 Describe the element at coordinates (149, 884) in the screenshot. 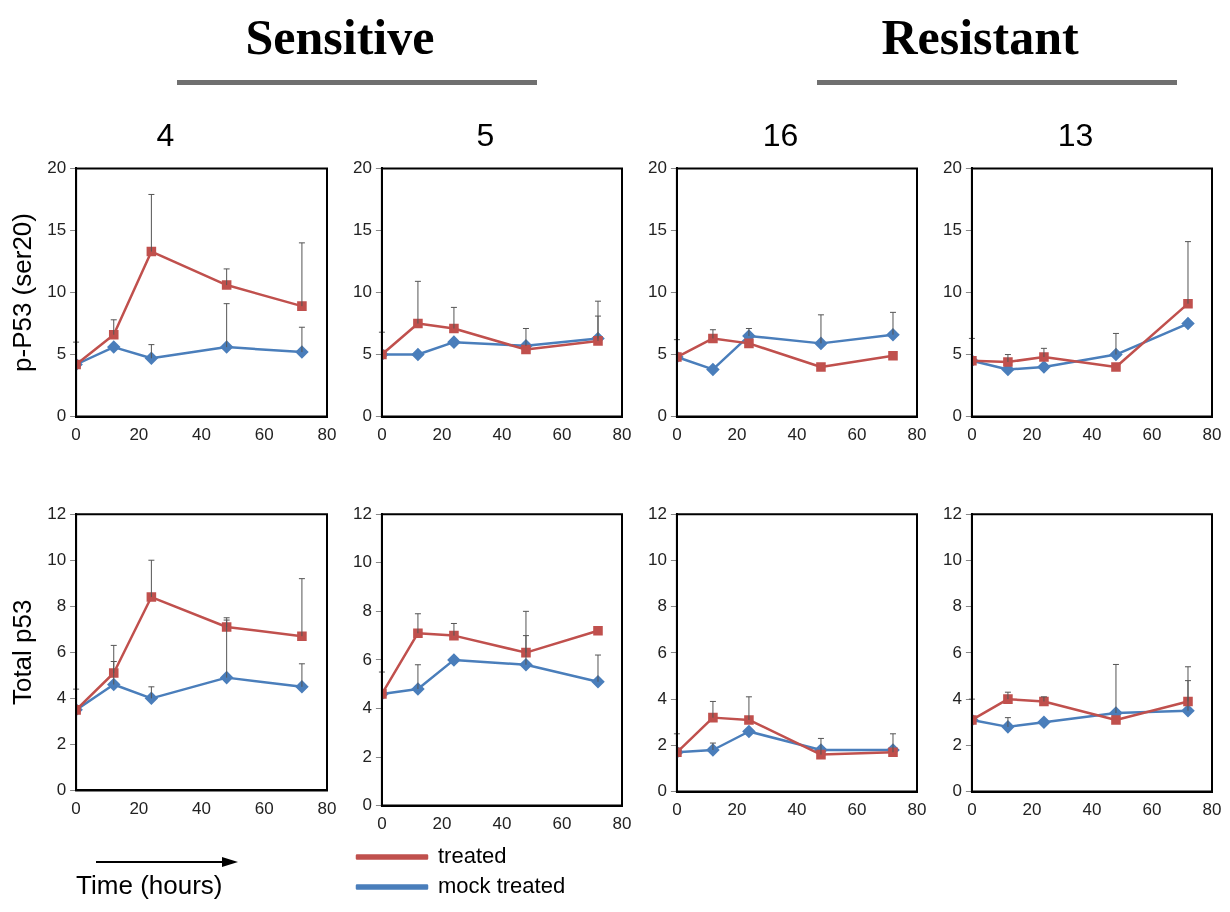

I see `x-axis-title: Time (hours)` at that location.